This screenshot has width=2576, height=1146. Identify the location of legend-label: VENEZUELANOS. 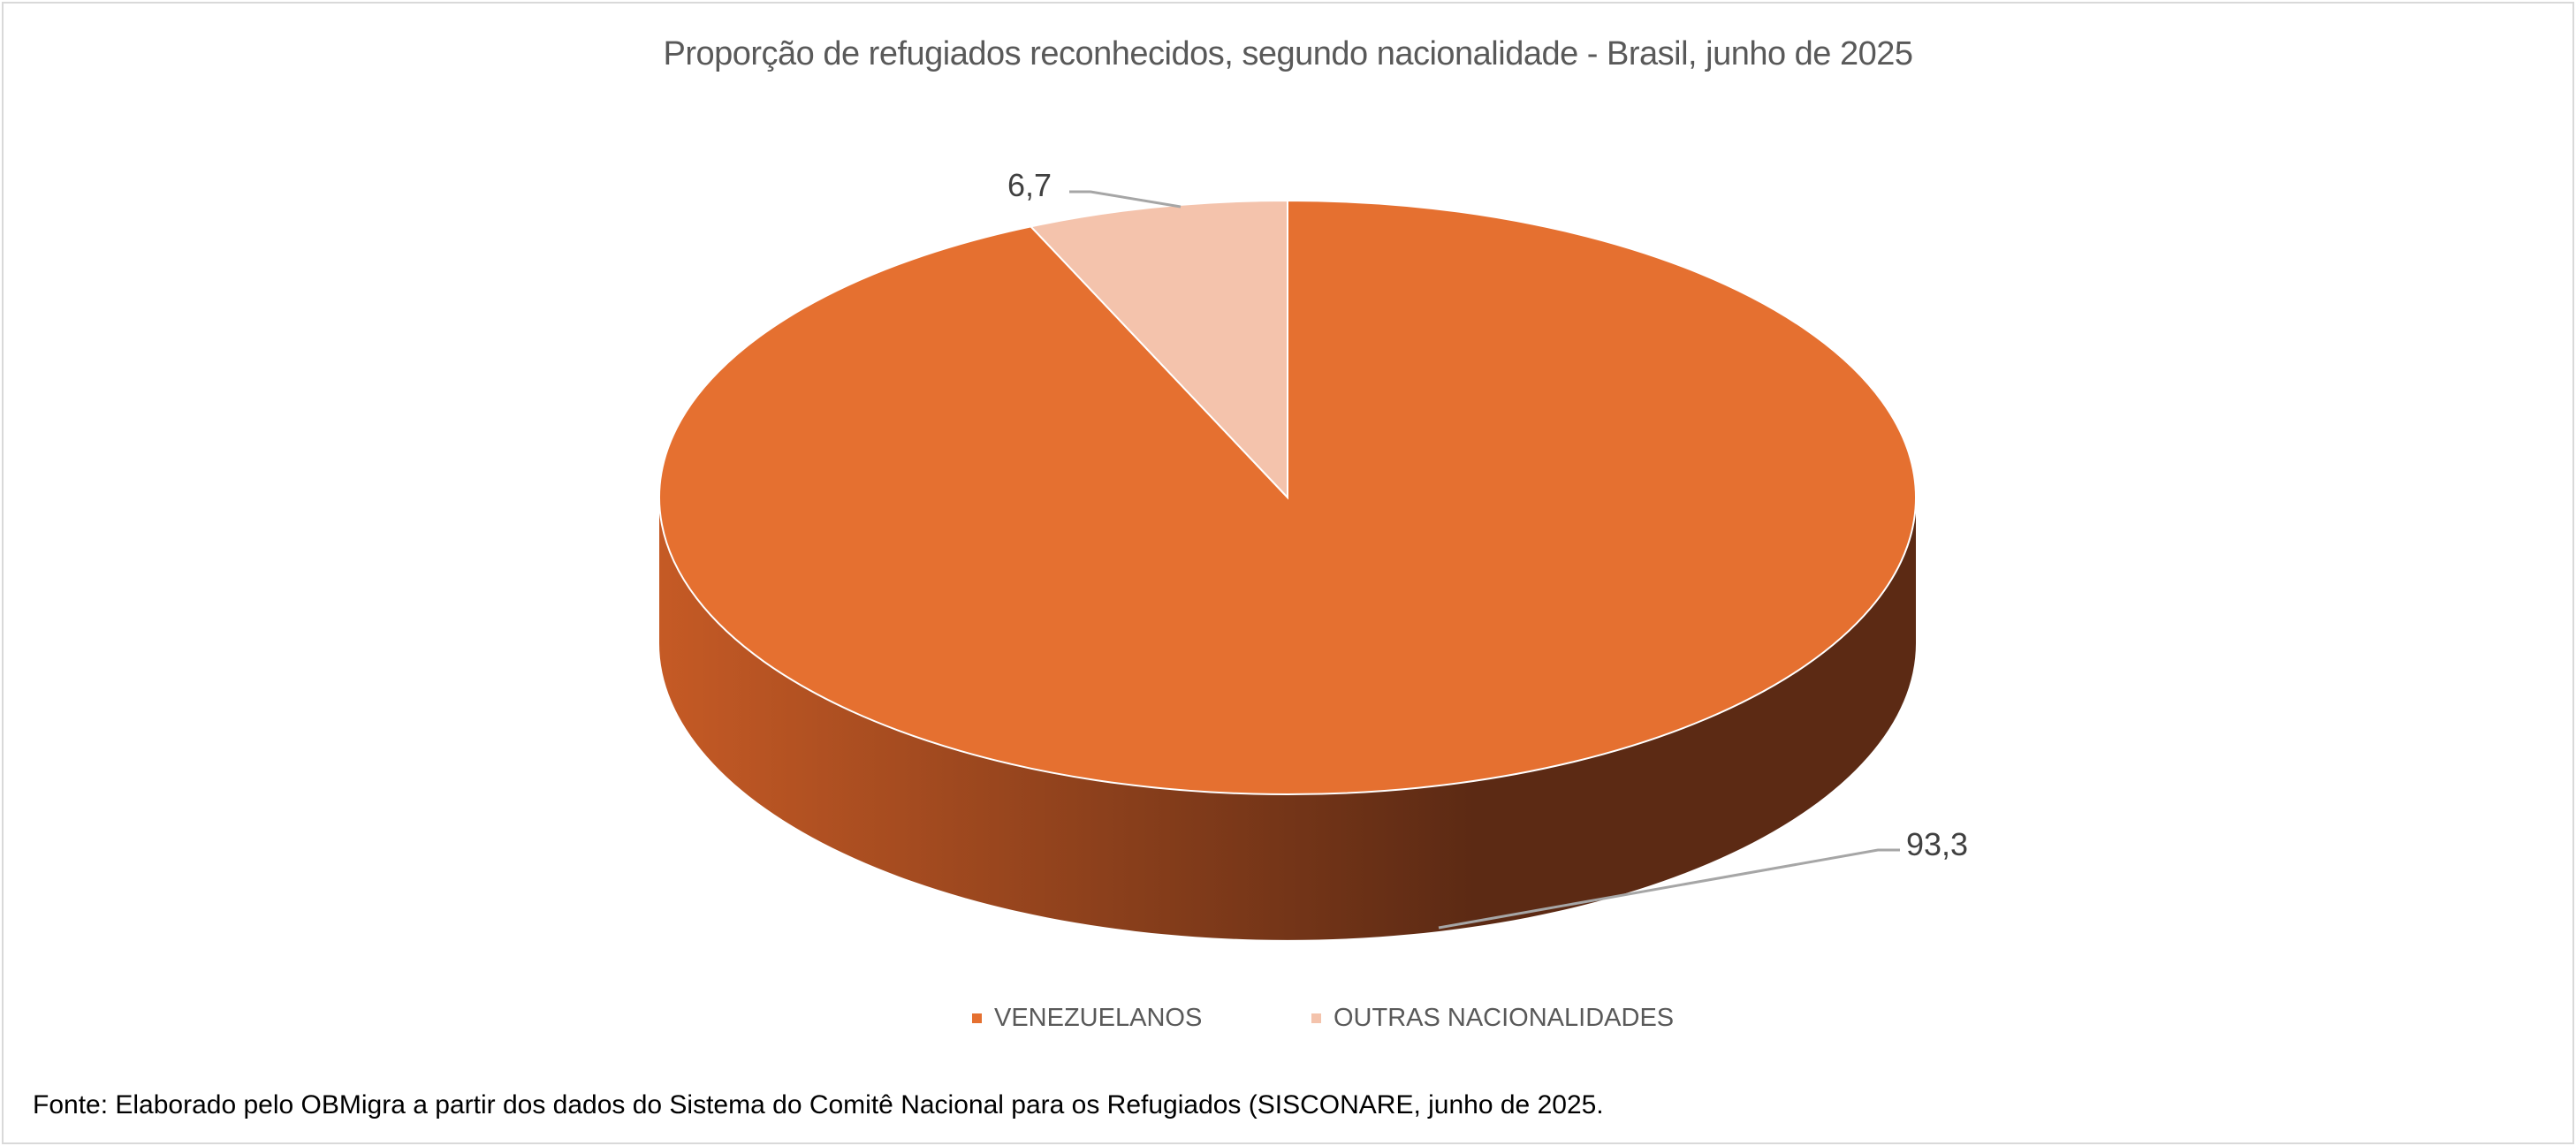
(1098, 1018).